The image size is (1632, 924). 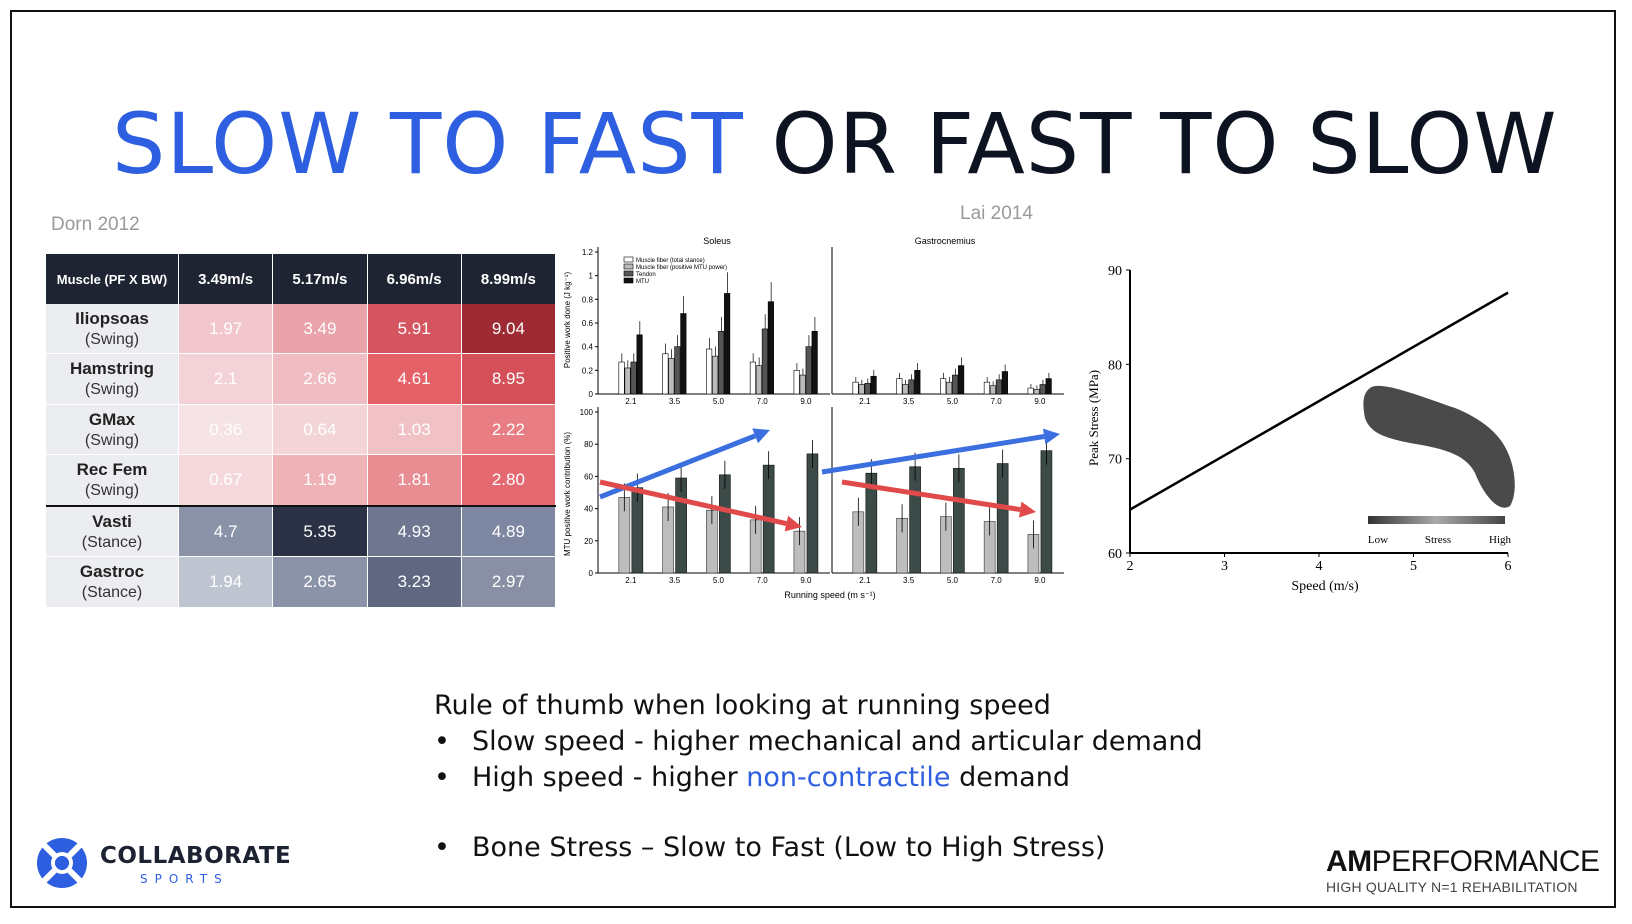 I want to click on bottom-x-tick-label: 3.5, so click(x=909, y=580).